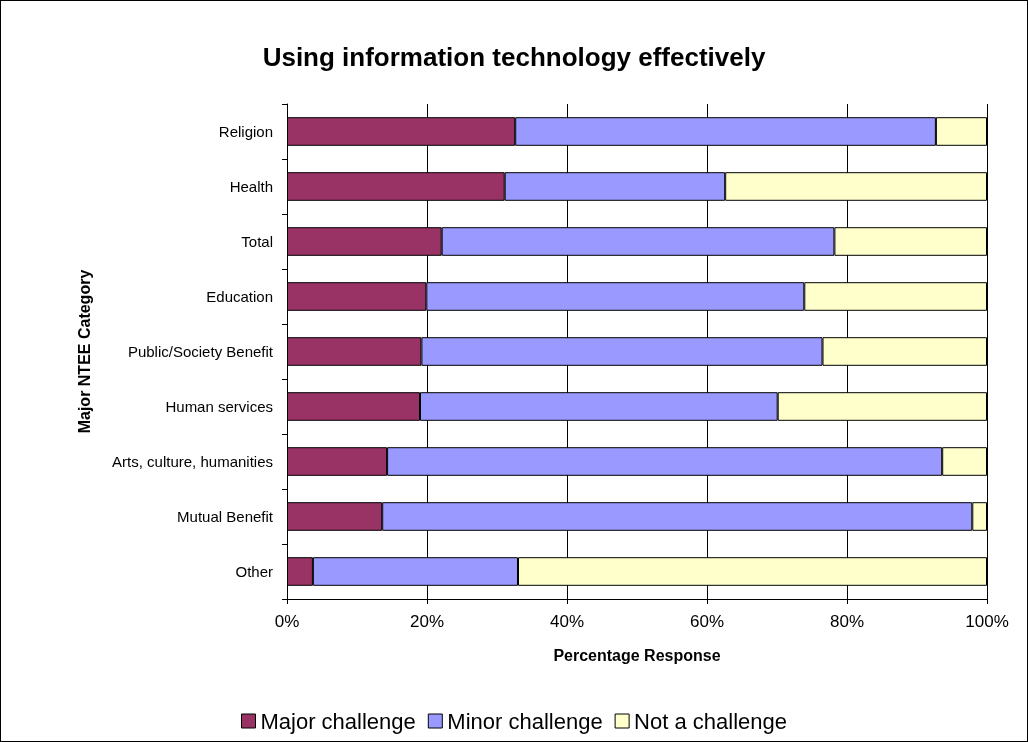 The width and height of the screenshot is (1028, 742). Describe the element at coordinates (567, 621) in the screenshot. I see `x-tick-label: 40%` at that location.